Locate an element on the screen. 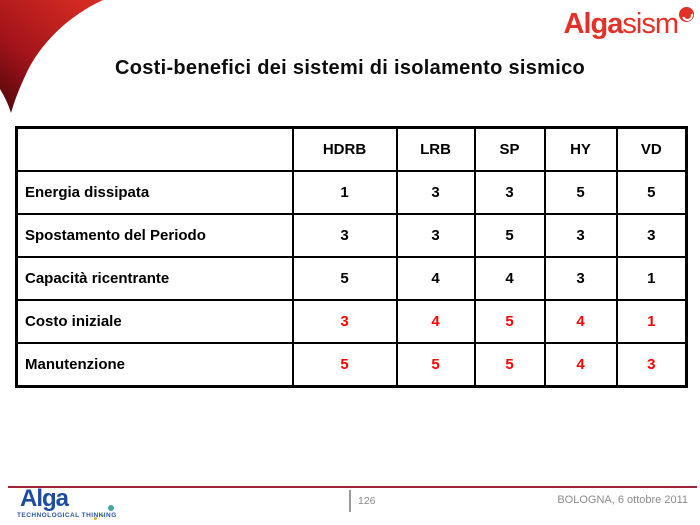 The height and width of the screenshot is (525, 700). table-row: Costo iniziale 3 4 5 4 1 is located at coordinates (351, 321).